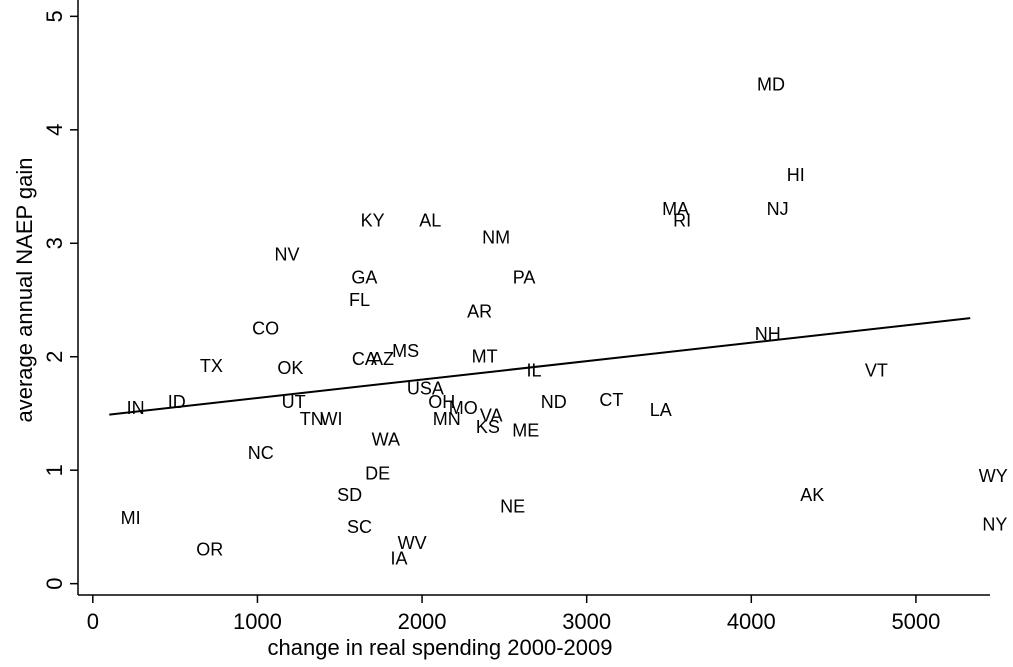 The height and width of the screenshot is (667, 1013). I want to click on point-label-oh: OH, so click(441, 402).